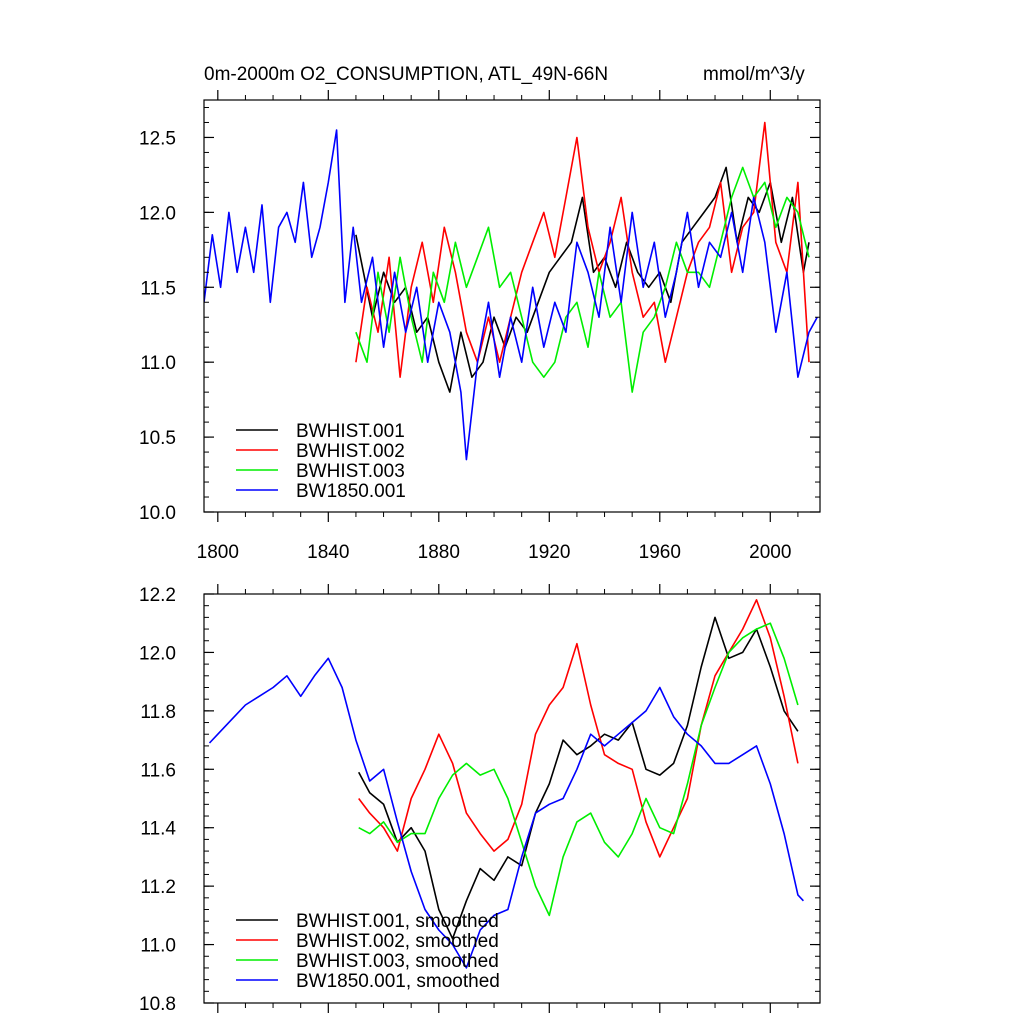 Image resolution: width=1024 pixels, height=1024 pixels. What do you see at coordinates (157, 513) in the screenshot?
I see `y-tick-label: 10.0` at bounding box center [157, 513].